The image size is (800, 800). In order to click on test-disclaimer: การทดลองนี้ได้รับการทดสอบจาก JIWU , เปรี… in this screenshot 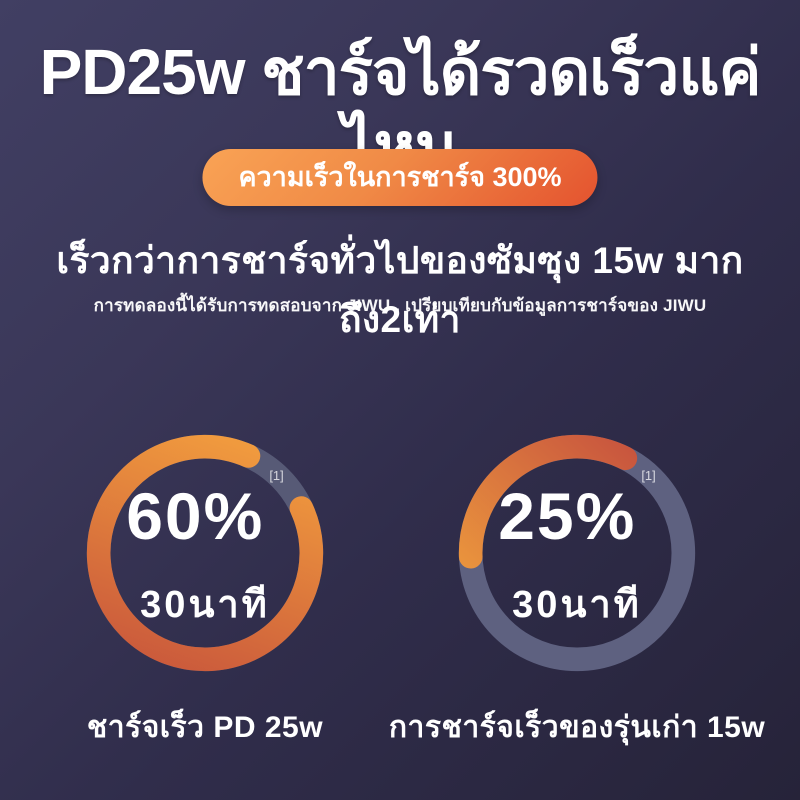, I will do `click(400, 305)`.